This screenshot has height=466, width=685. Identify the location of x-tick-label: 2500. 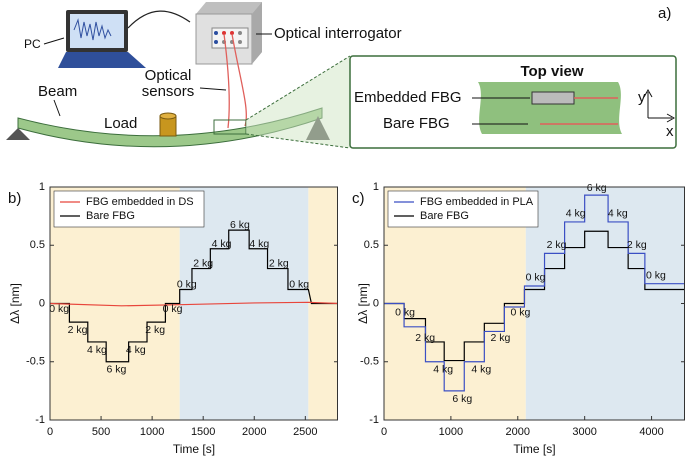
(305, 432).